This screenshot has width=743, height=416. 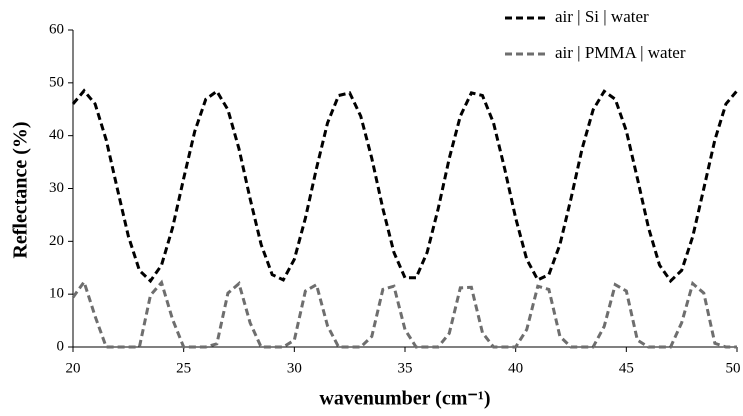 I want to click on x-tick-label: 40, so click(x=515, y=368).